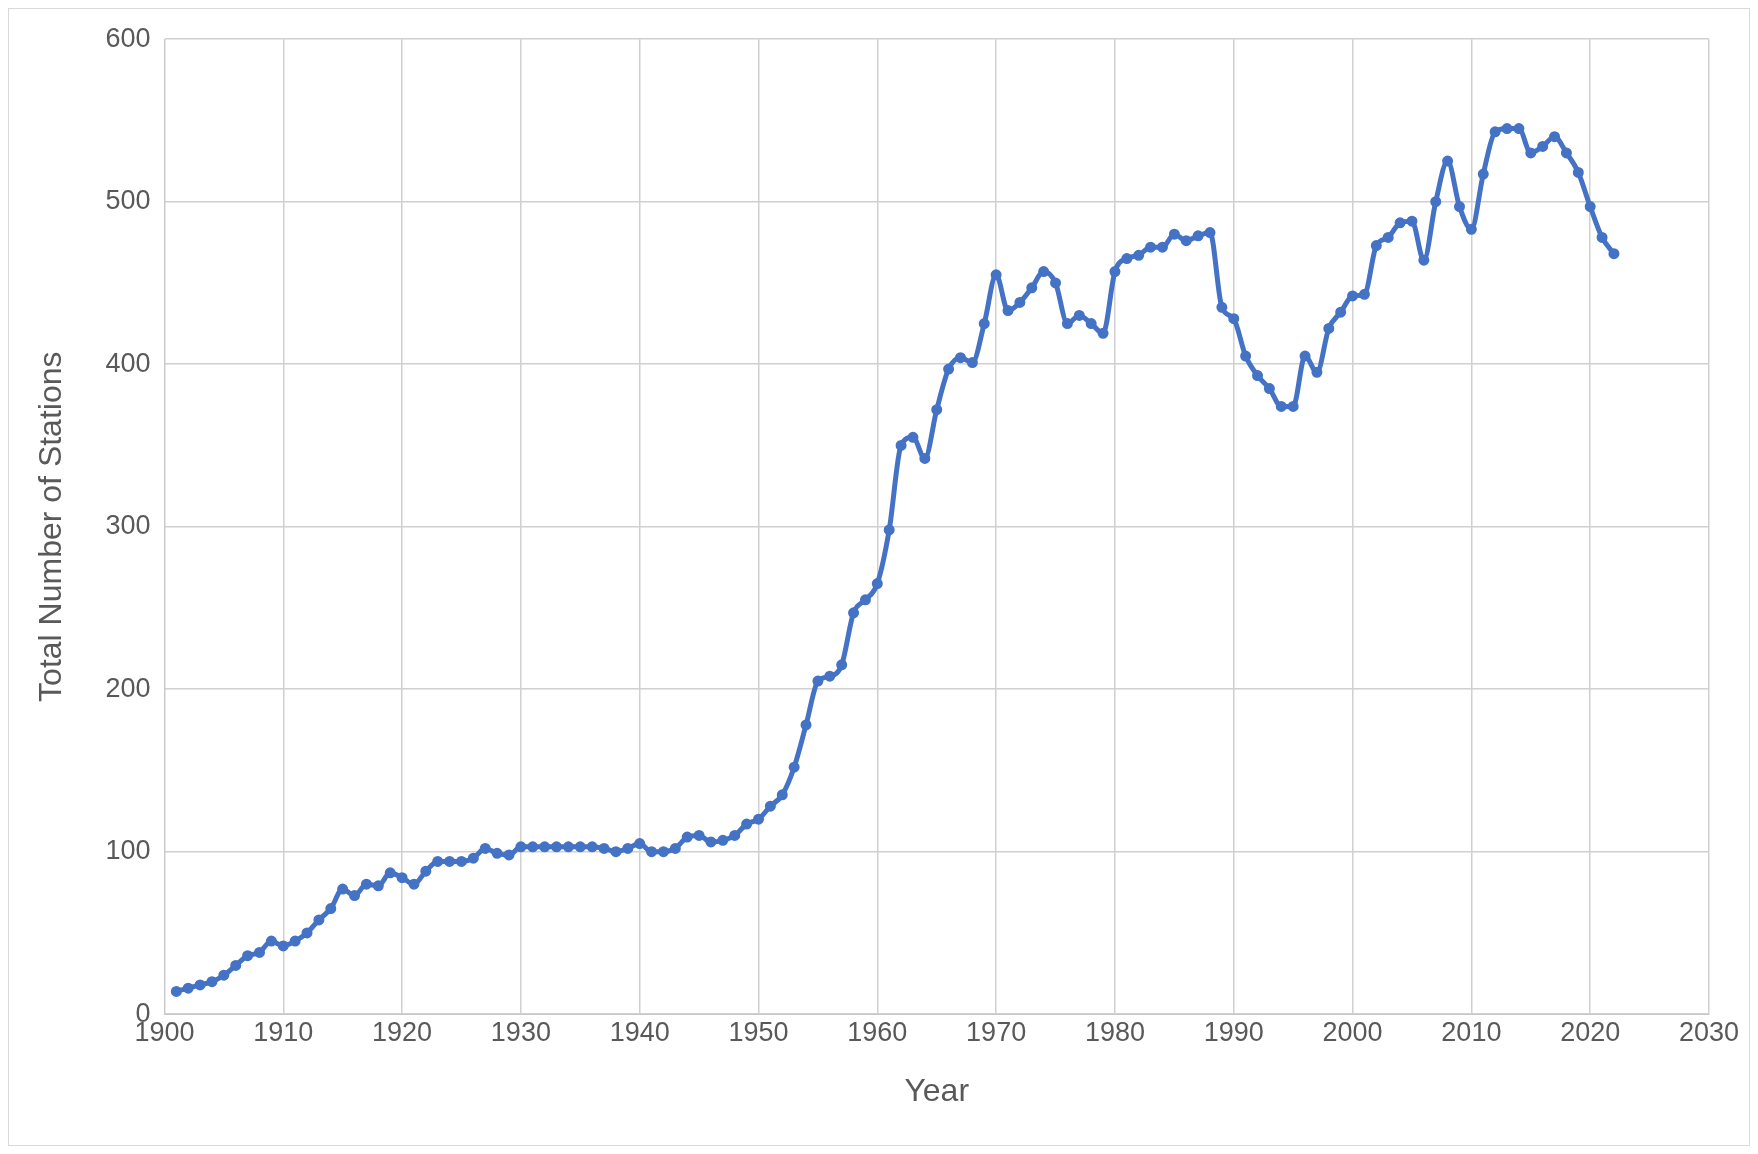 The width and height of the screenshot is (1758, 1154). Describe the element at coordinates (937, 1089) in the screenshot. I see `x-axis-title: Year` at that location.